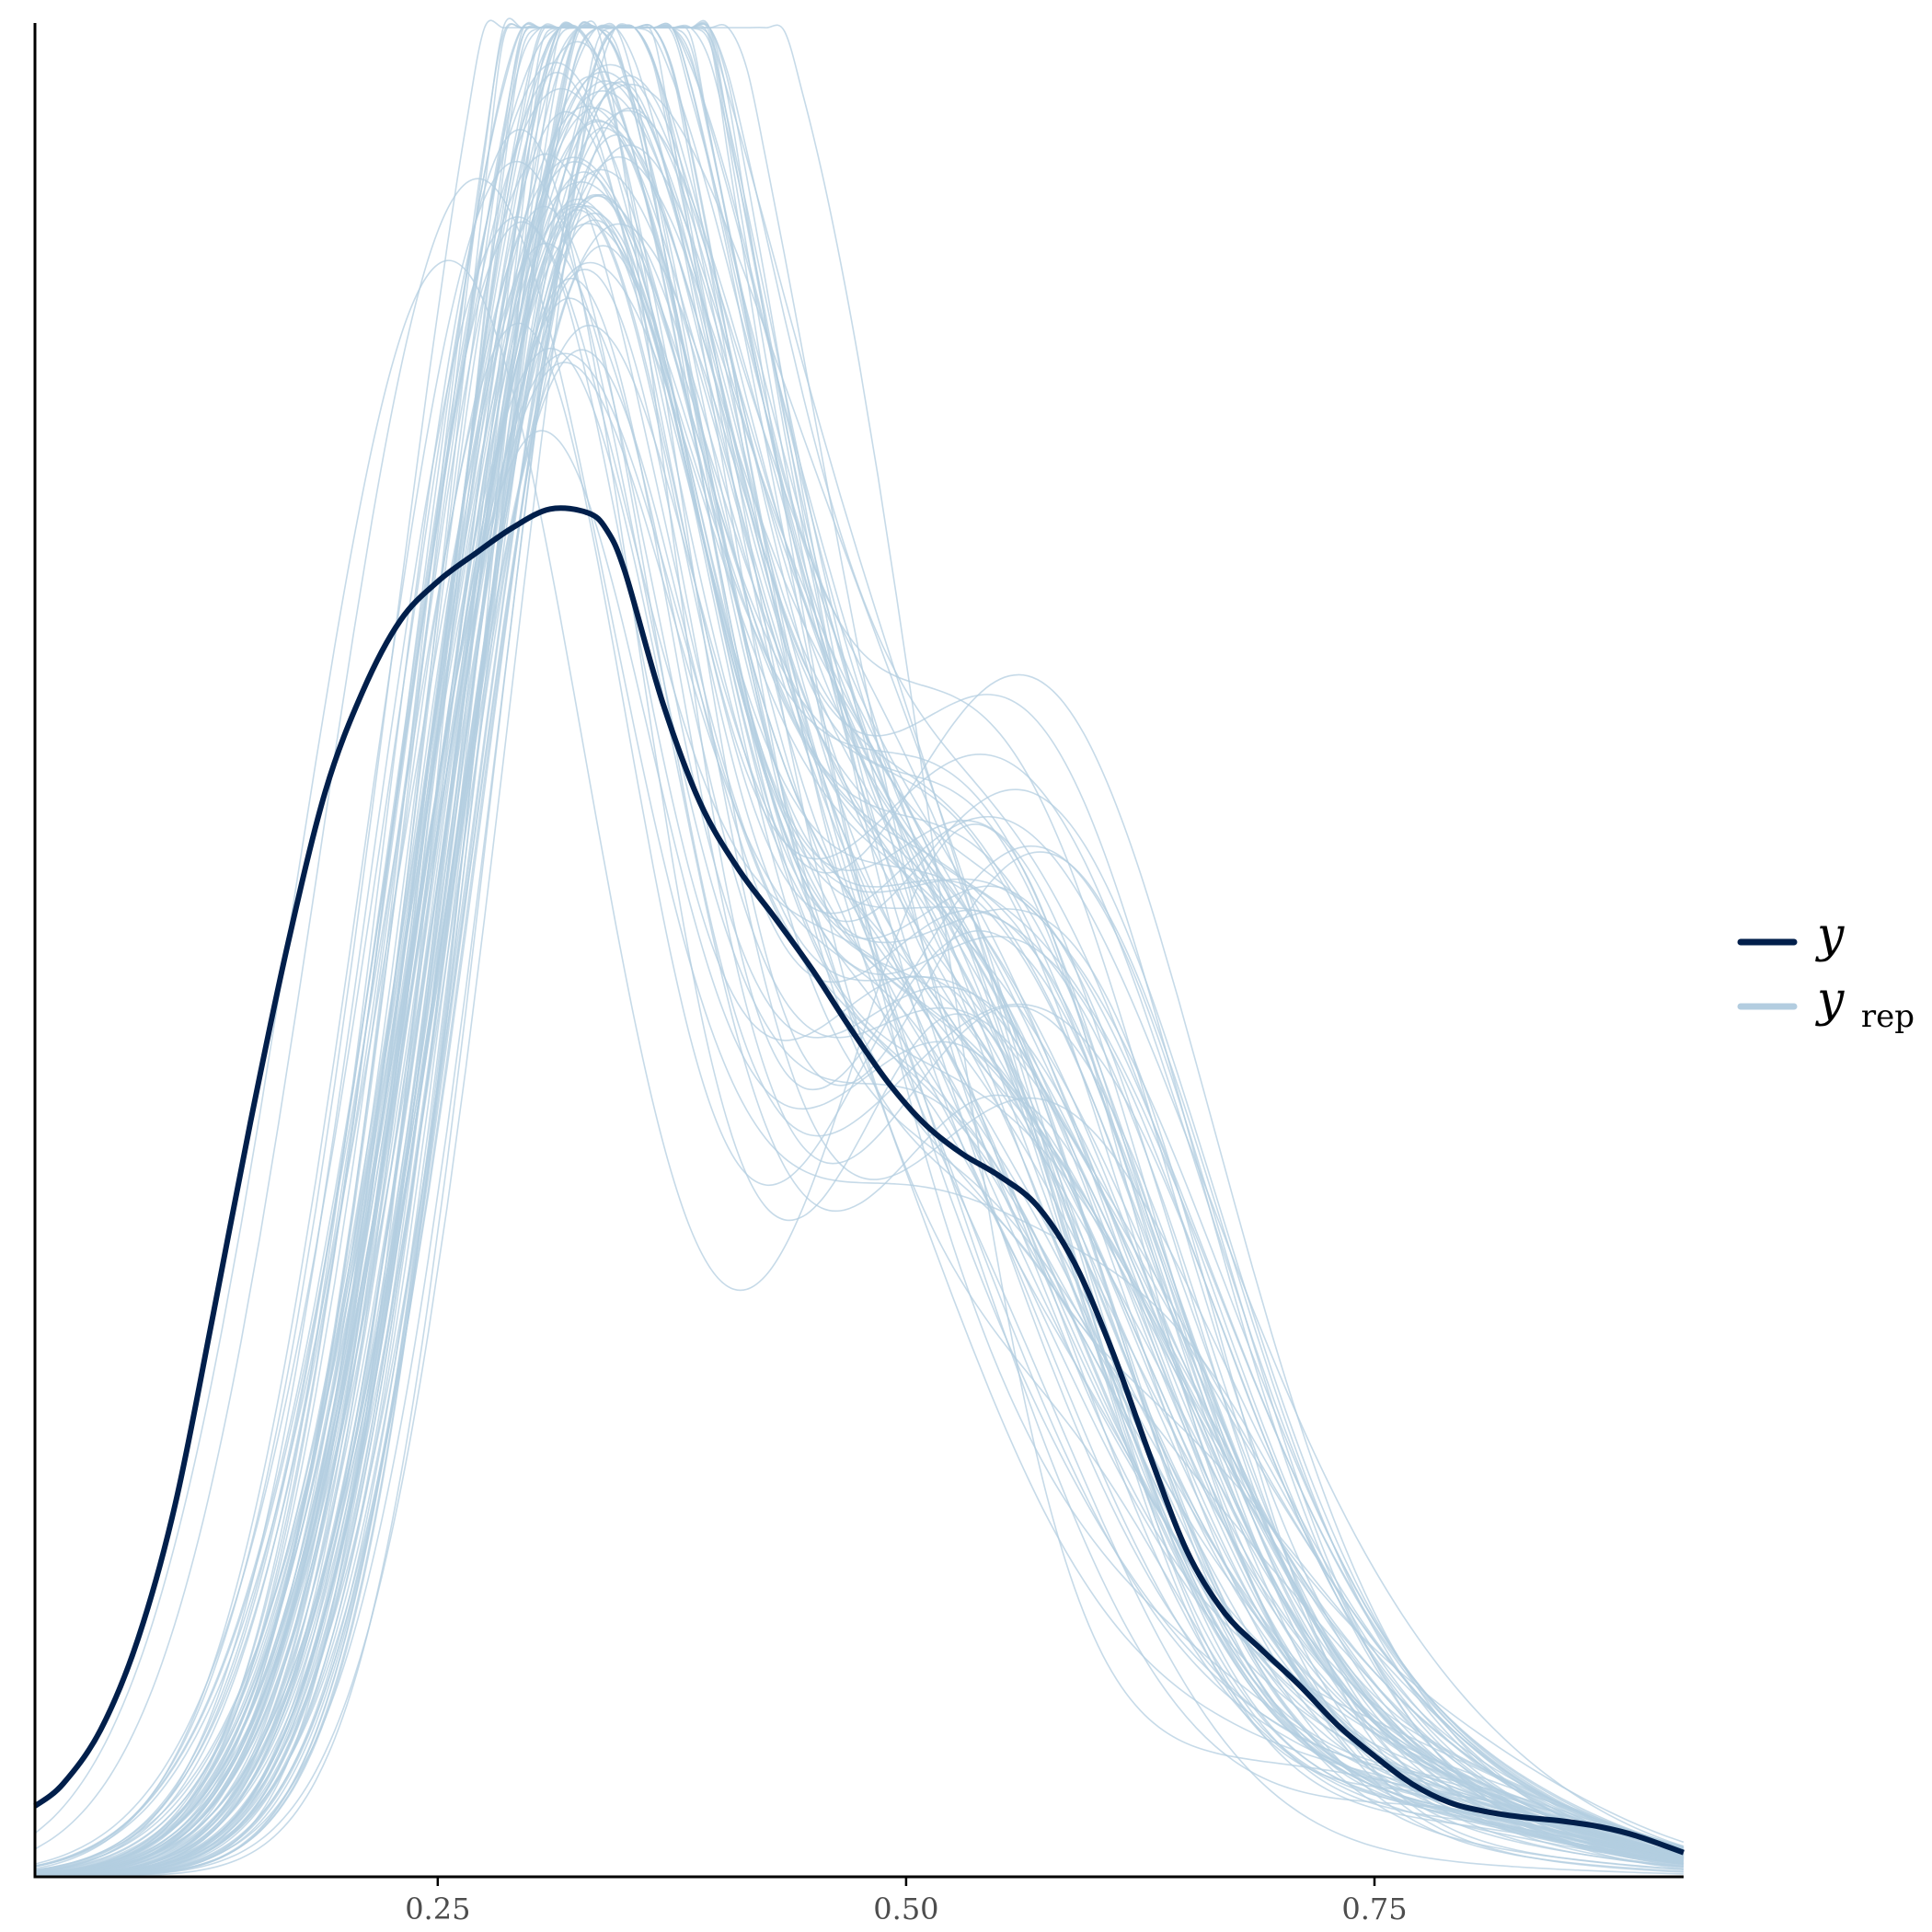 This screenshot has width=1932, height=1932. What do you see at coordinates (905, 1909) in the screenshot?
I see `x-tick-label: 0.50` at bounding box center [905, 1909].